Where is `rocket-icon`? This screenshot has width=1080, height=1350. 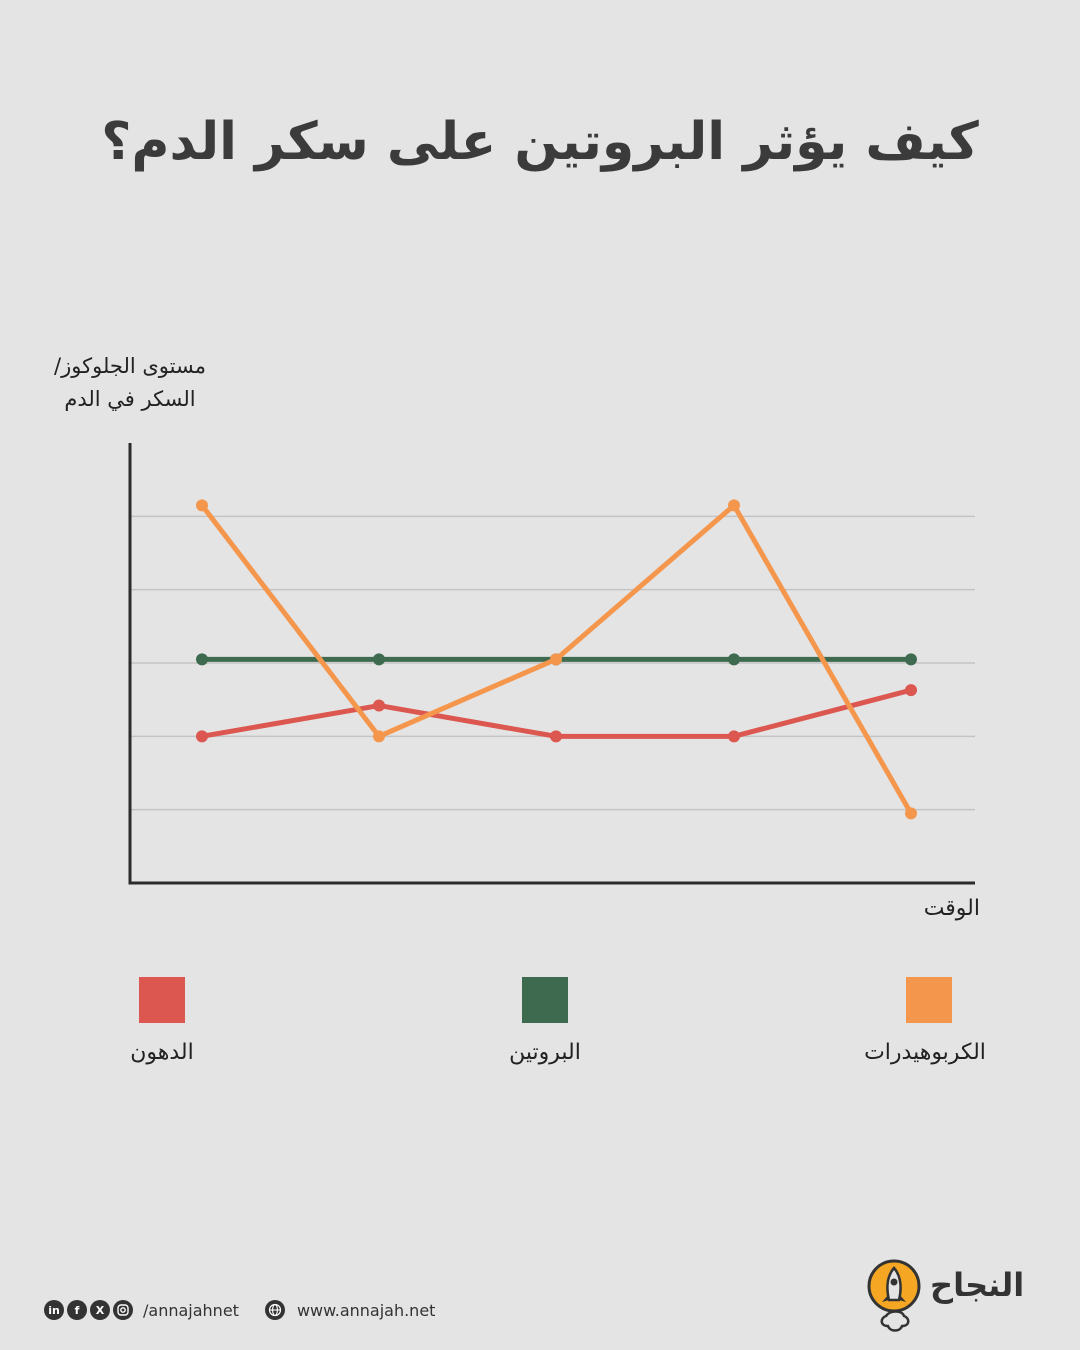
rocket-icon is located at coordinates (894, 1295).